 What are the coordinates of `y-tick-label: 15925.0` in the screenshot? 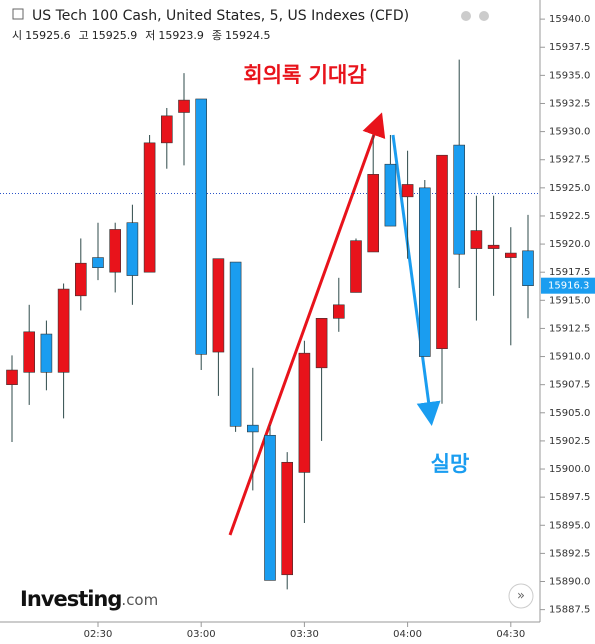 It's located at (569, 188).